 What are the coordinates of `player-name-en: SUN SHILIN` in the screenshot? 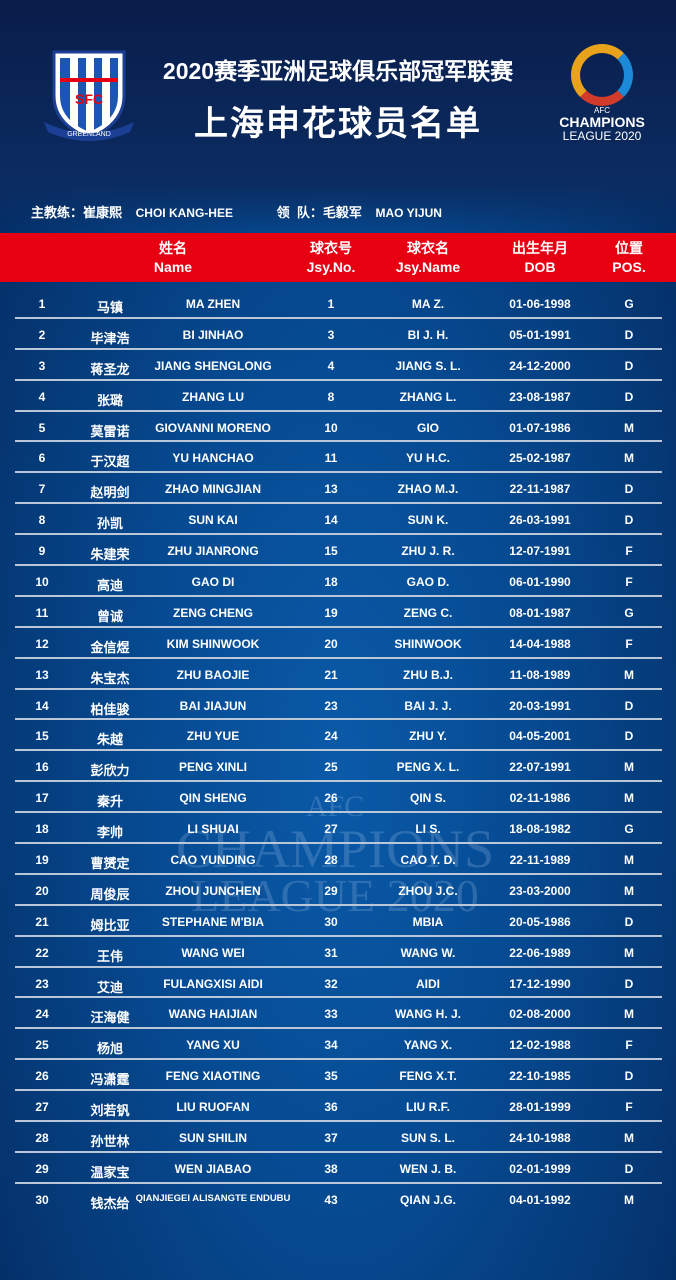 It's located at (213, 1138).